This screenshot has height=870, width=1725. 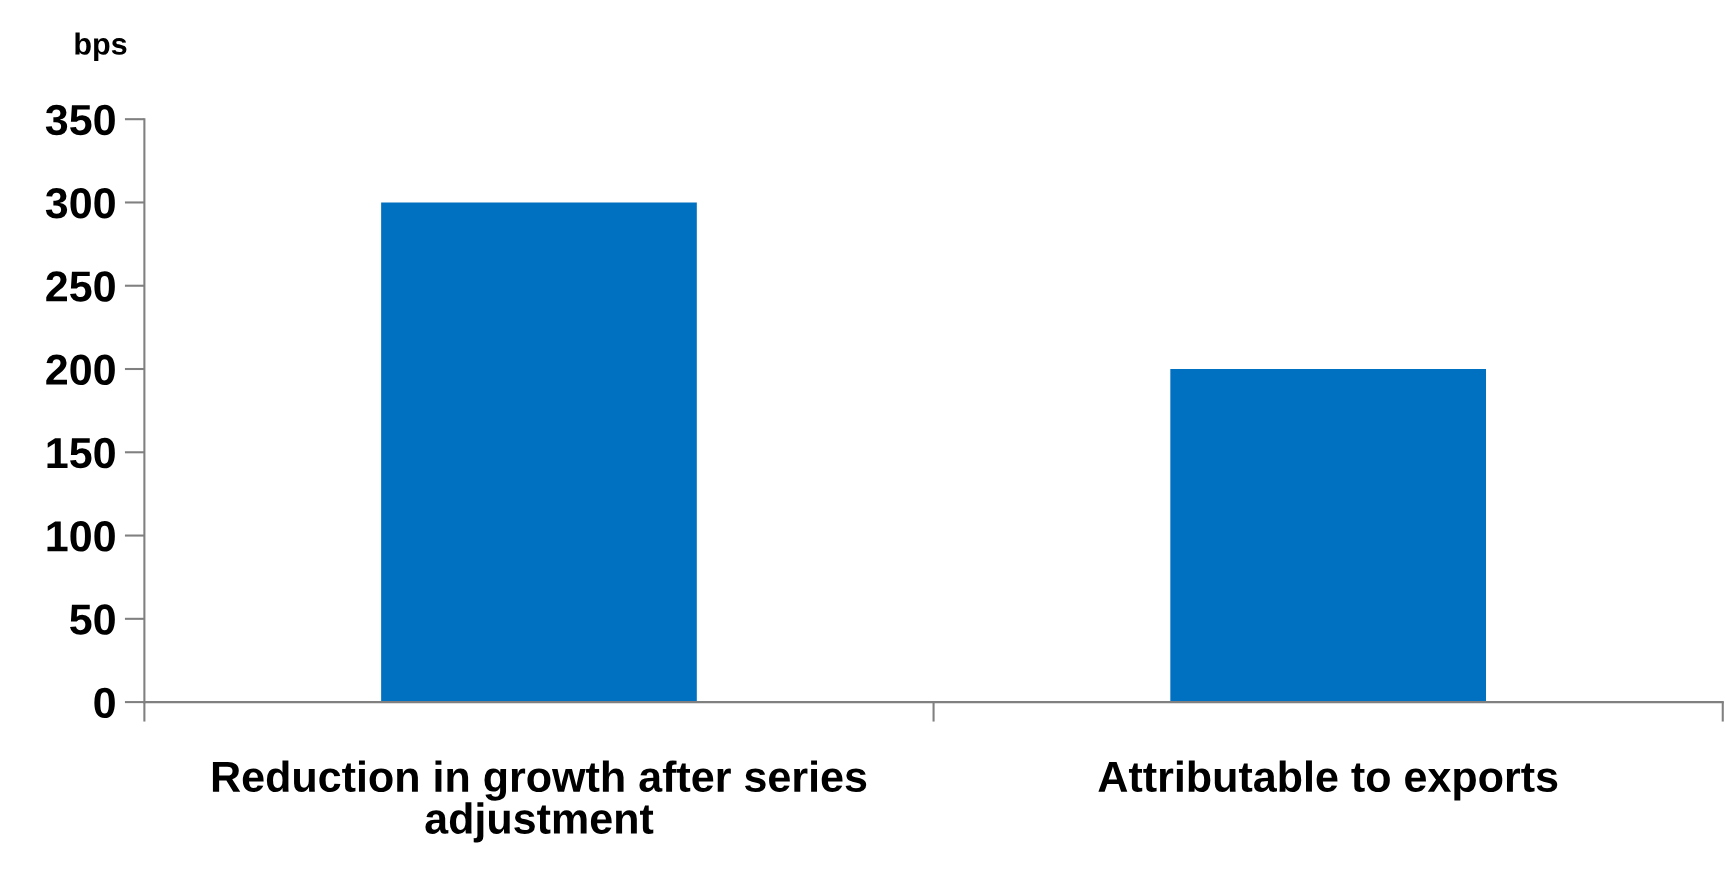 What do you see at coordinates (104, 703) in the screenshot?
I see `y-tick-label: 0` at bounding box center [104, 703].